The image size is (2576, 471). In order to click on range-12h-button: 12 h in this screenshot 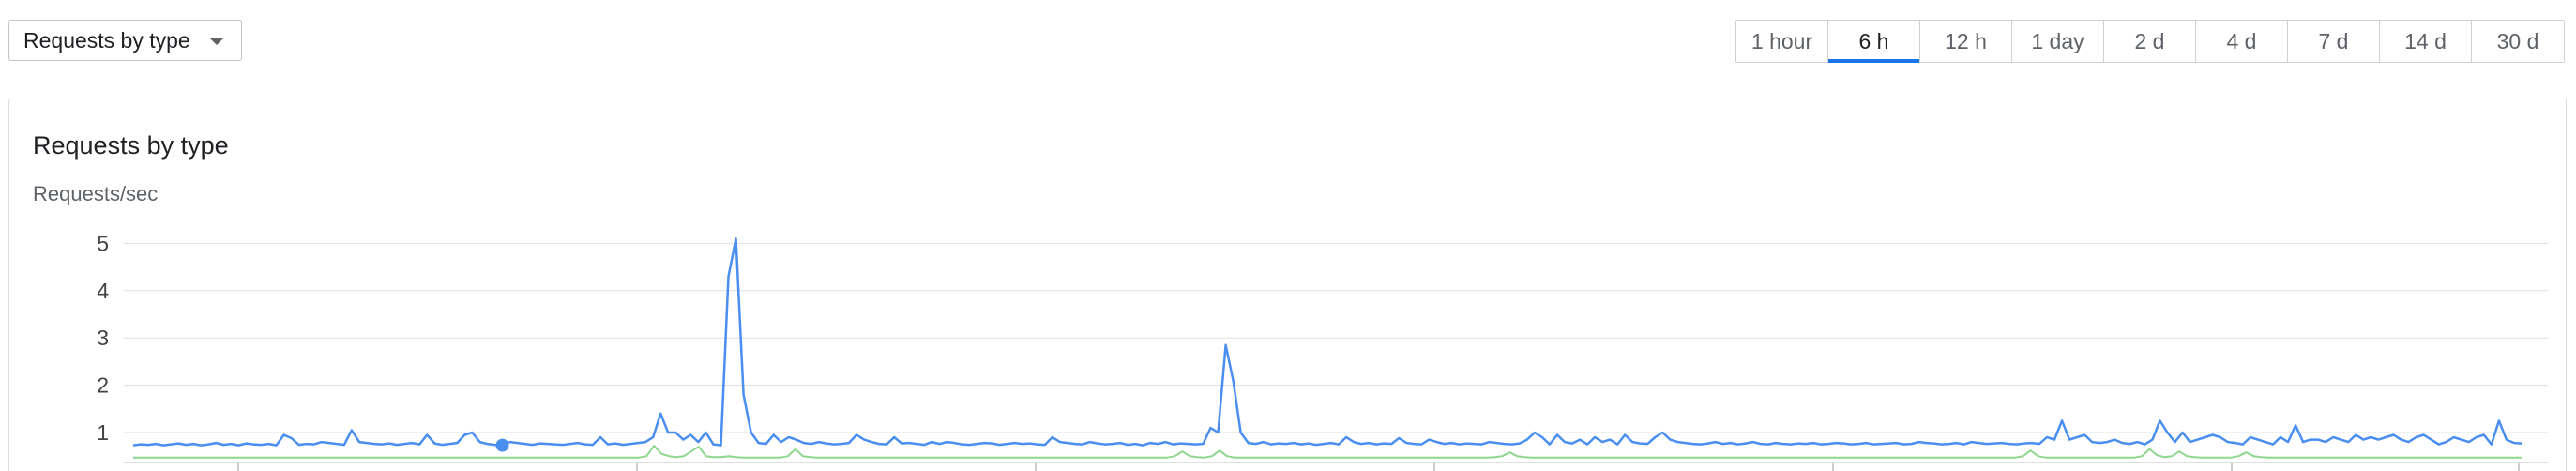, I will do `click(1966, 41)`.